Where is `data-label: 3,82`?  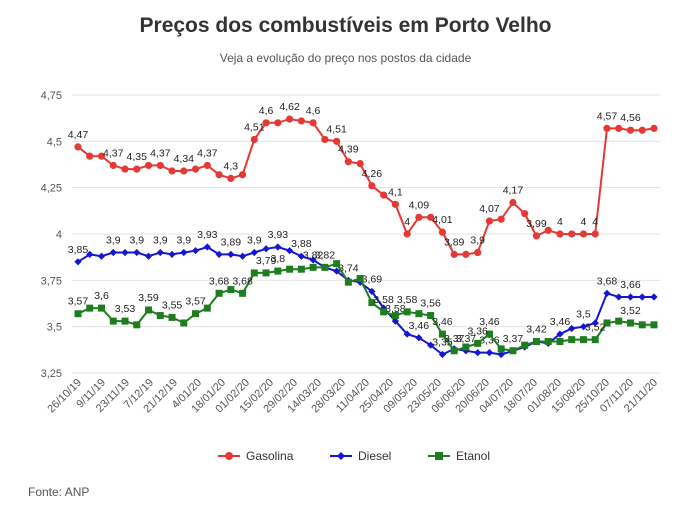
data-label: 3,82 is located at coordinates (325, 255).